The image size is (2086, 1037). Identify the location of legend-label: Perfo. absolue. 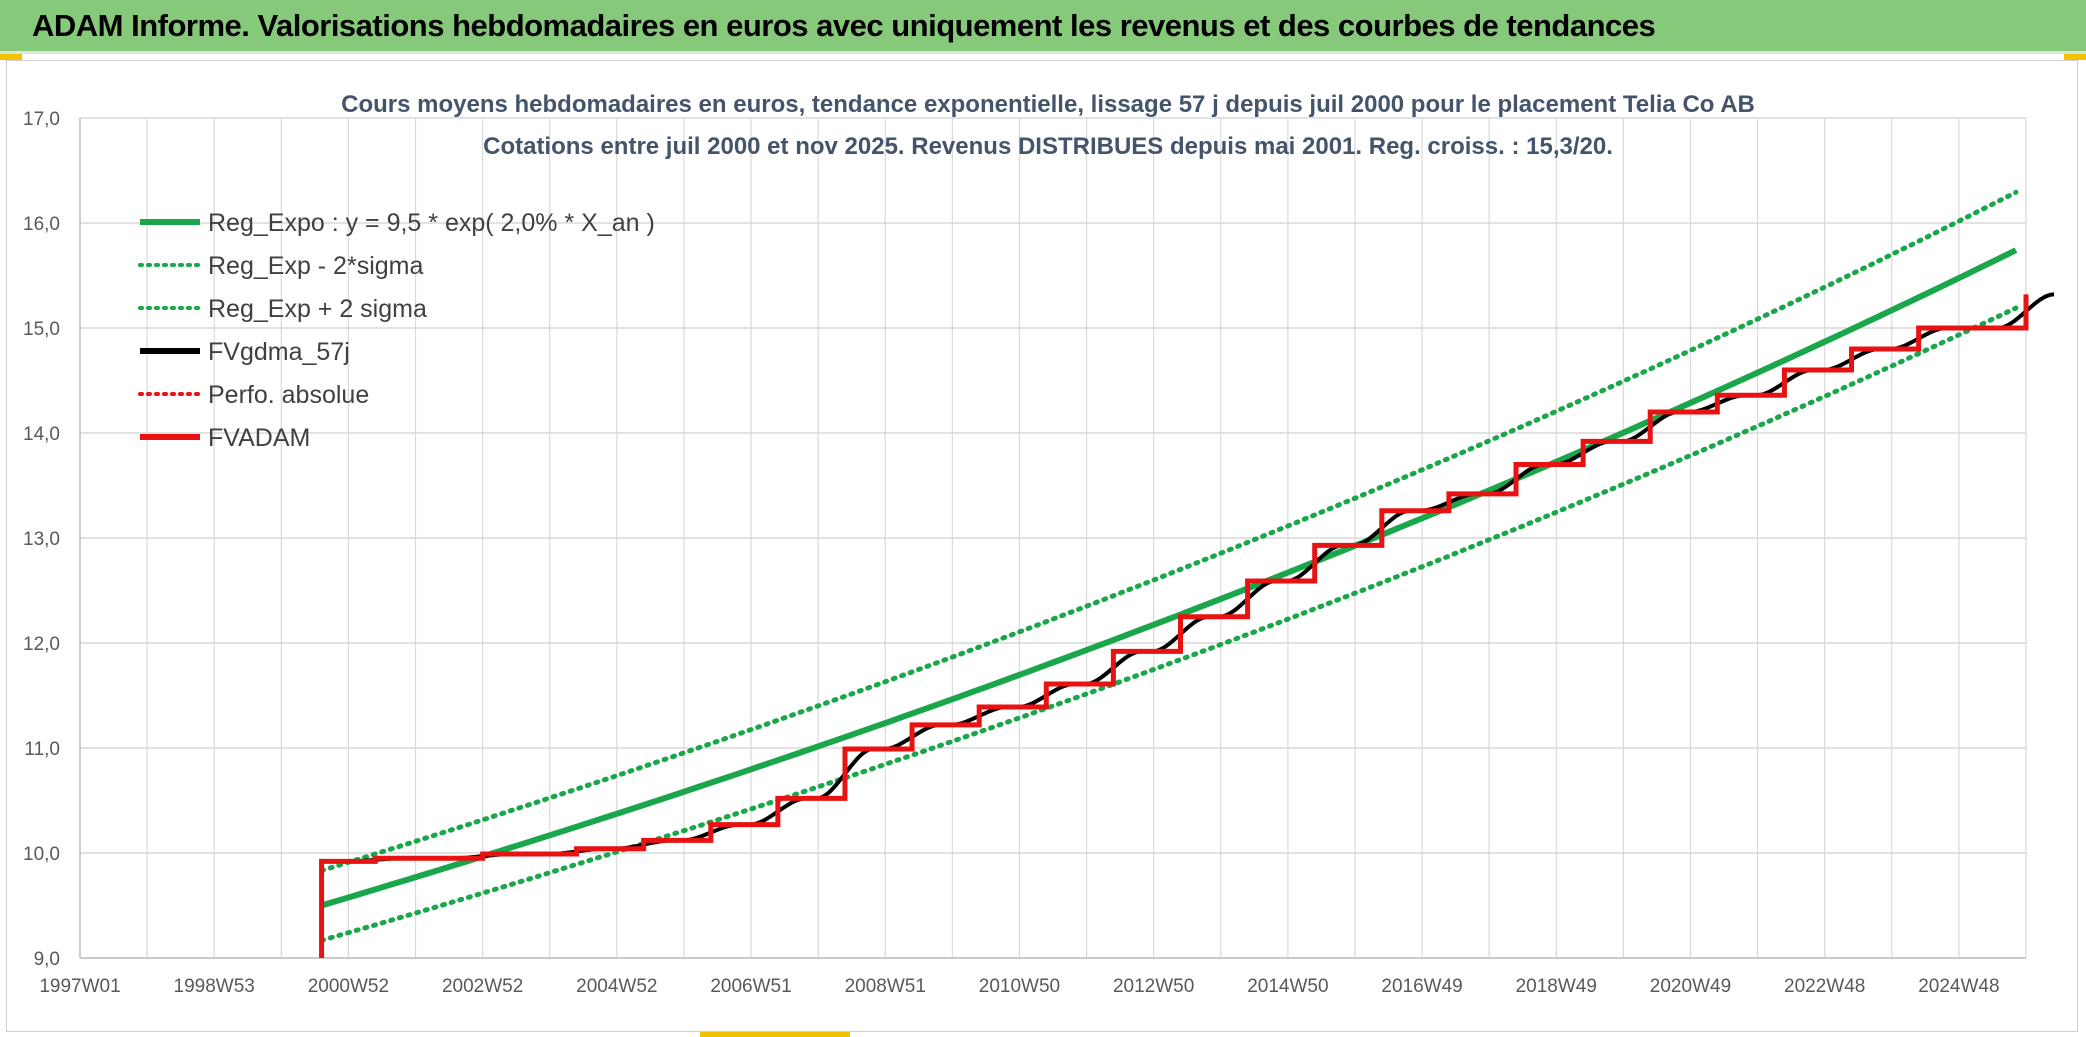
(288, 395).